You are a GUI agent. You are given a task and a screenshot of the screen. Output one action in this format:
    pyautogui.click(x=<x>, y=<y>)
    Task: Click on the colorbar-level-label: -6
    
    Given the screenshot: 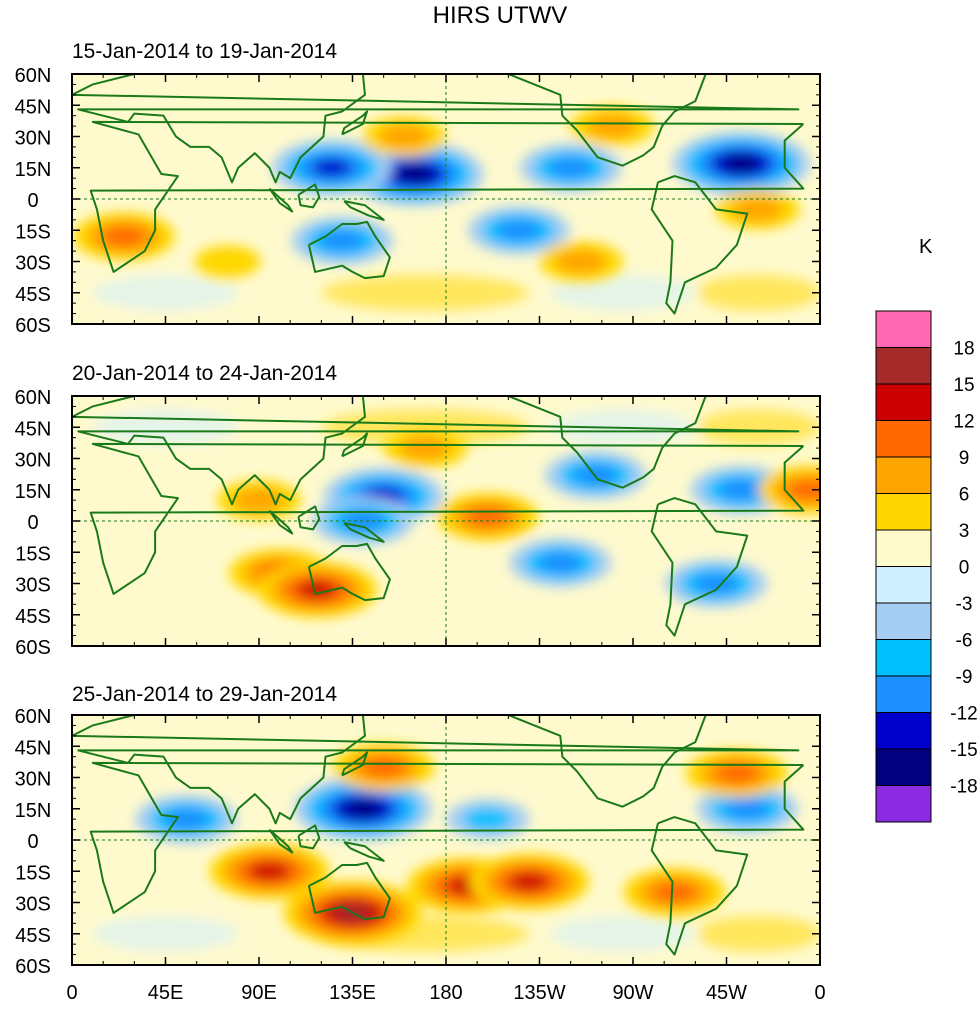 What is the action you would take?
    pyautogui.click(x=964, y=641)
    